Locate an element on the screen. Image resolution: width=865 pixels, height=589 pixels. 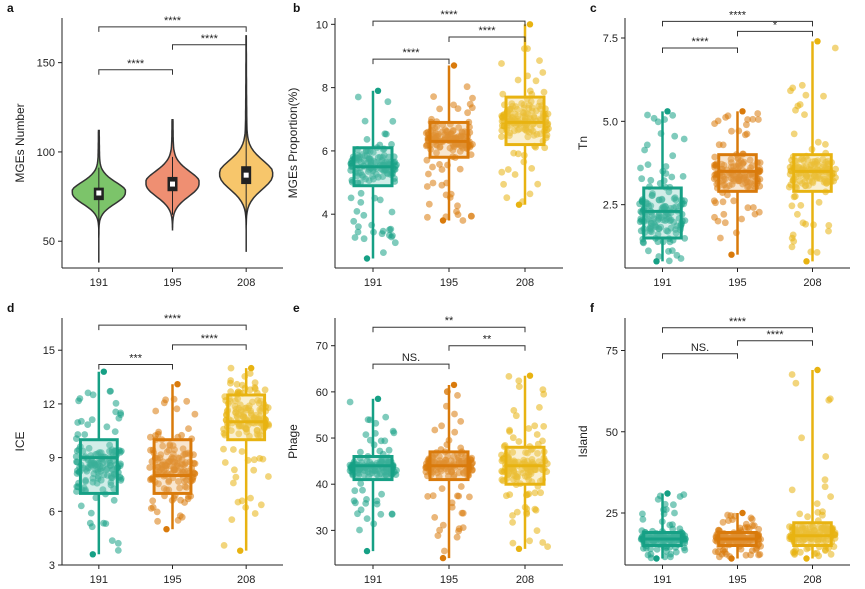
significance-label: **** is located at coordinates (700, 42).